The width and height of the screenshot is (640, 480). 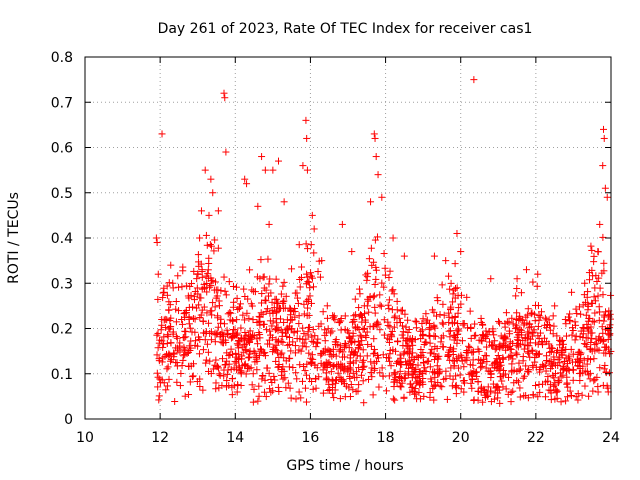 I want to click on x-tick-label: 10, so click(x=85, y=438).